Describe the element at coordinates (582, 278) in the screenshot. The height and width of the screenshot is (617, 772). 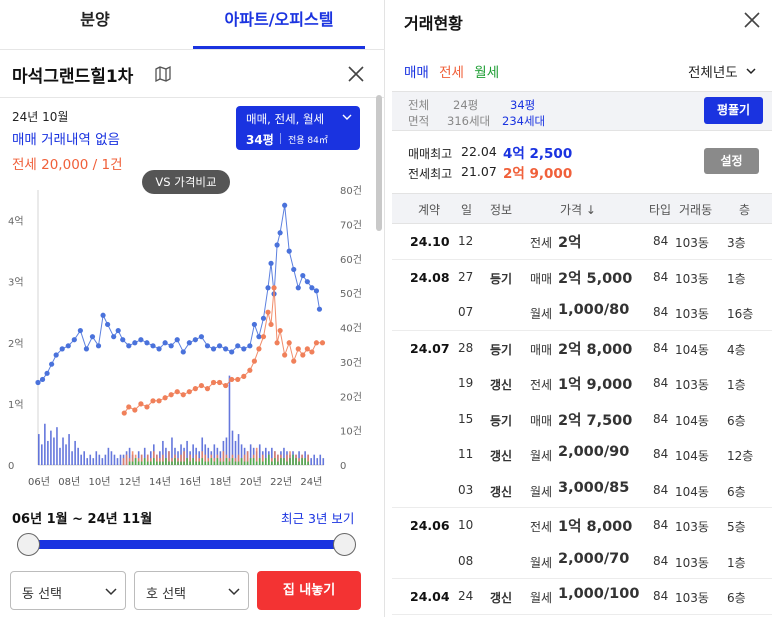
I see `table-row: 24.08 27 등기 매매 2억 5,000 84 103동 1층` at that location.